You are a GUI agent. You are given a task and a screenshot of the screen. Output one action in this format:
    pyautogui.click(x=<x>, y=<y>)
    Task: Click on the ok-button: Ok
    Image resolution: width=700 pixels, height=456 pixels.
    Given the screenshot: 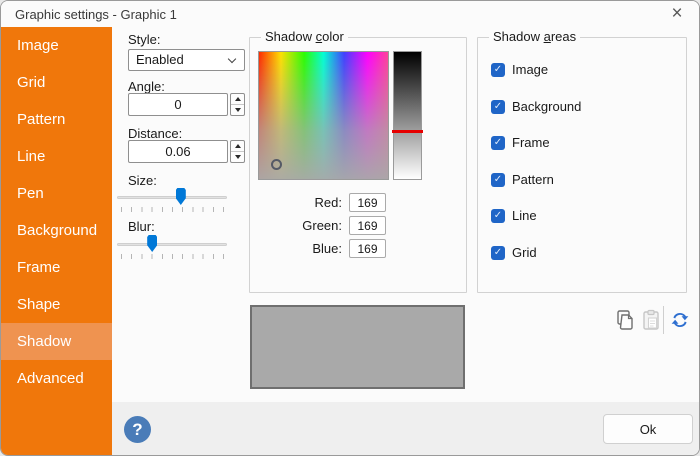 What is the action you would take?
    pyautogui.click(x=648, y=429)
    